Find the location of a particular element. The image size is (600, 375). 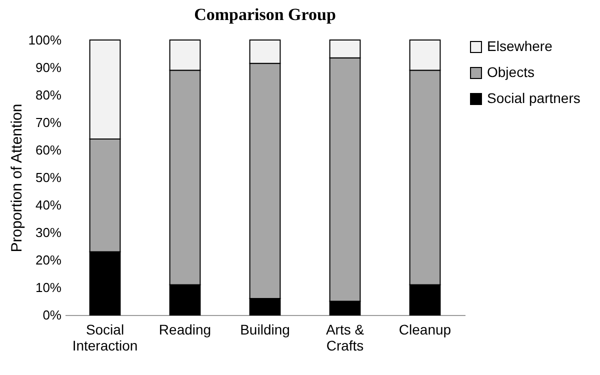

y-tick-label: 90% is located at coordinates (48, 67).